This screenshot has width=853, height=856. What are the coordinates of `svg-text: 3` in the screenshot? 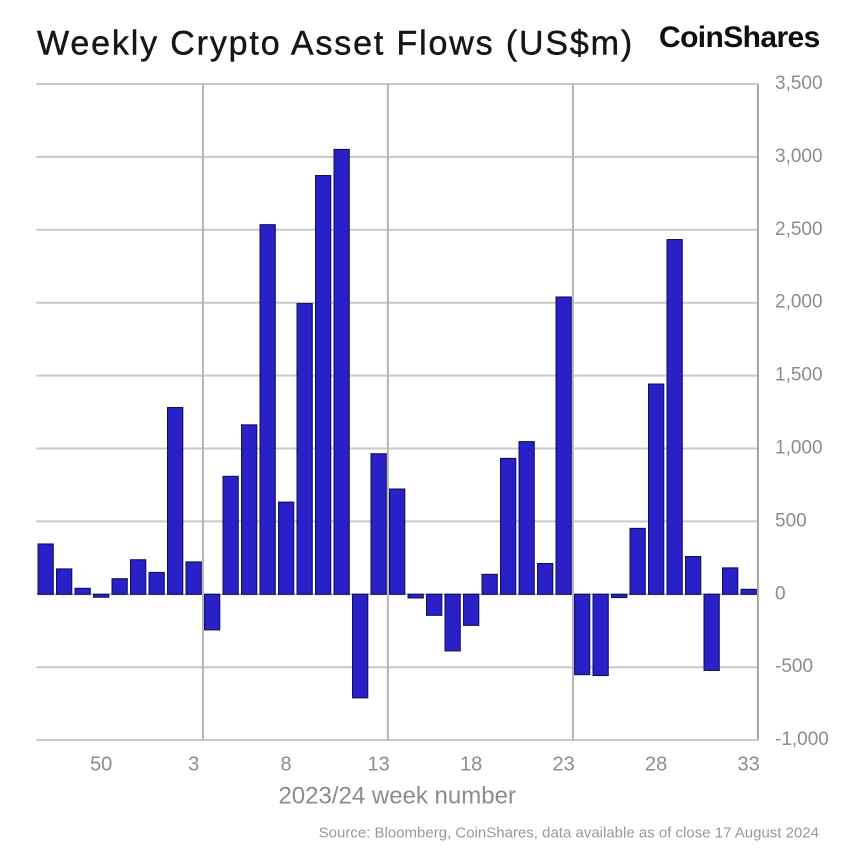 It's located at (193, 764).